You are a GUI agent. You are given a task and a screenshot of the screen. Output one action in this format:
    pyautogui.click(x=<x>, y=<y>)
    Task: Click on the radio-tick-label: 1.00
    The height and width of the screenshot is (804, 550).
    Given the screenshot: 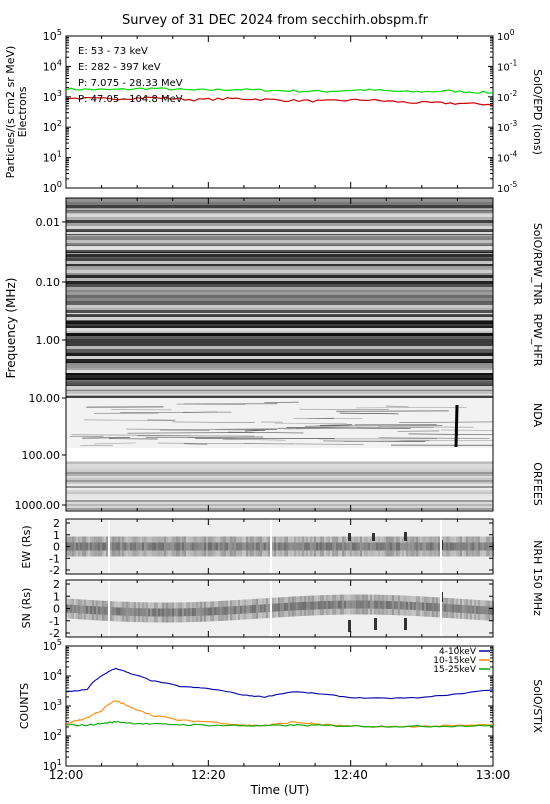 What is the action you would take?
    pyautogui.click(x=48, y=340)
    